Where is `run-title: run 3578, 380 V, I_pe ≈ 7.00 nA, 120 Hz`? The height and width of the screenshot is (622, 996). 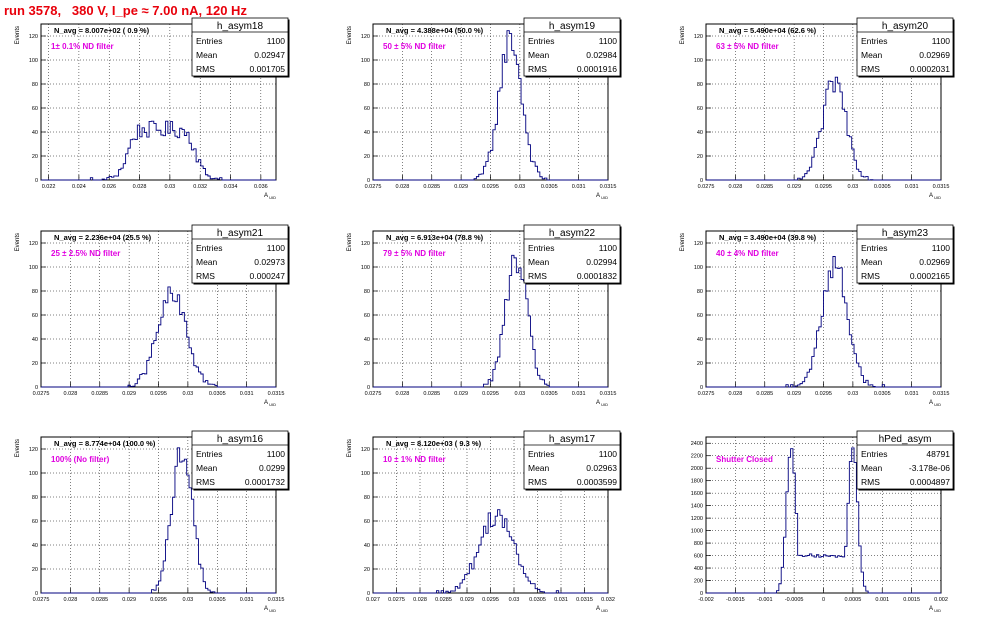
run-title: run 3578, 380 V, I_pe ≈ 7.00 nA, 120 Hz is located at coordinates (125, 10).